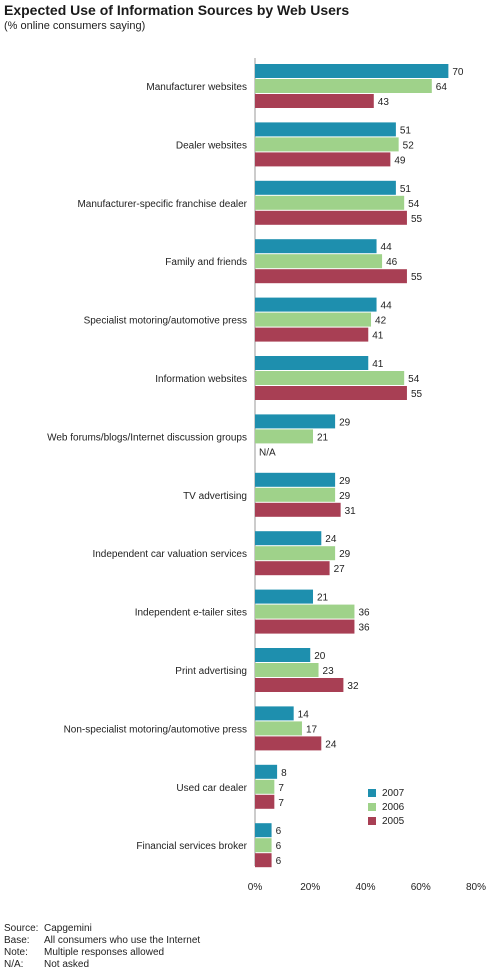  Describe the element at coordinates (406, 130) in the screenshot. I see `data-label-2007-dealer-websites: 51` at that location.